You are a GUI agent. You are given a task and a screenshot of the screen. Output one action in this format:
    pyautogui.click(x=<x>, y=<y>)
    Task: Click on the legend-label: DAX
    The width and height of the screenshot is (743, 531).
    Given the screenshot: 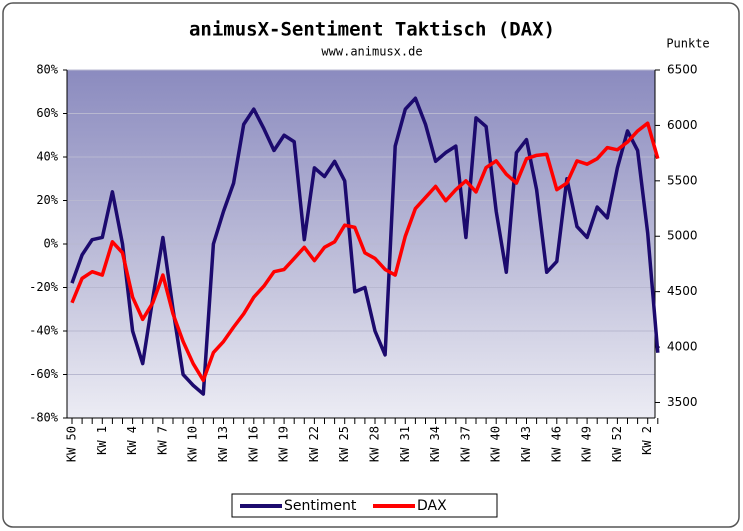 What is the action you would take?
    pyautogui.click(x=432, y=506)
    